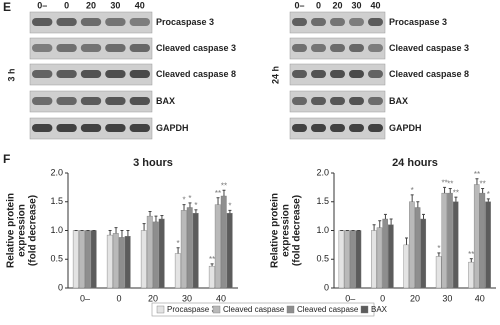 The width and height of the screenshot is (500, 325). I want to click on x-tick-label: 0–, so click(350, 298).